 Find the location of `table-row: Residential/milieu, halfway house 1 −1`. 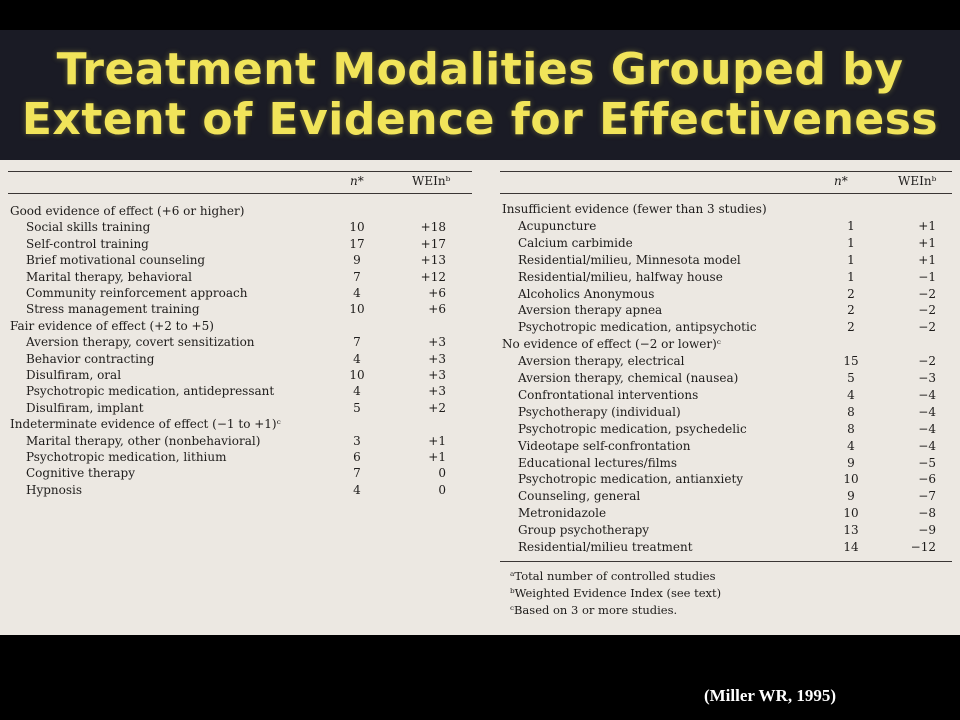

table-row: Residential/milieu, halfway house 1 −1 is located at coordinates (726, 278).